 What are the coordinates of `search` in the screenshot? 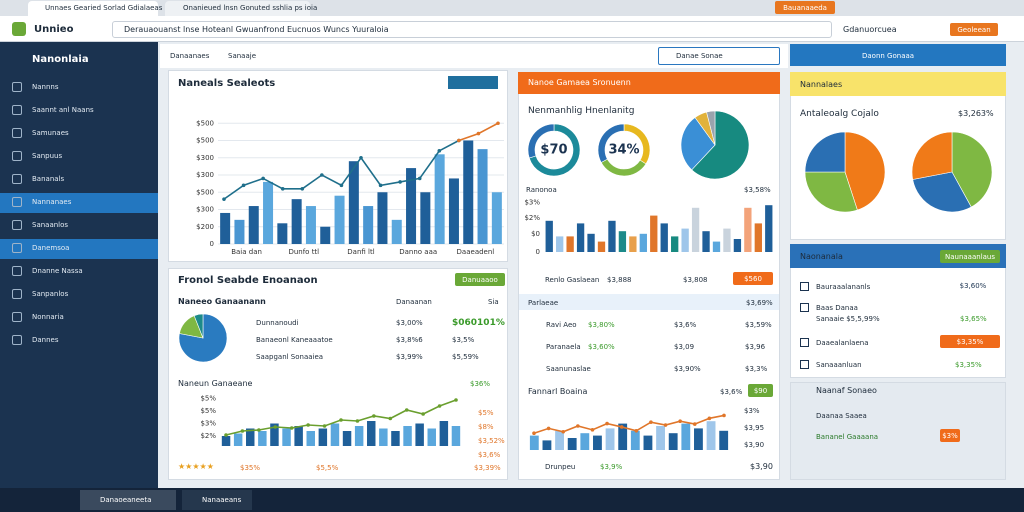 It's located at (719, 56).